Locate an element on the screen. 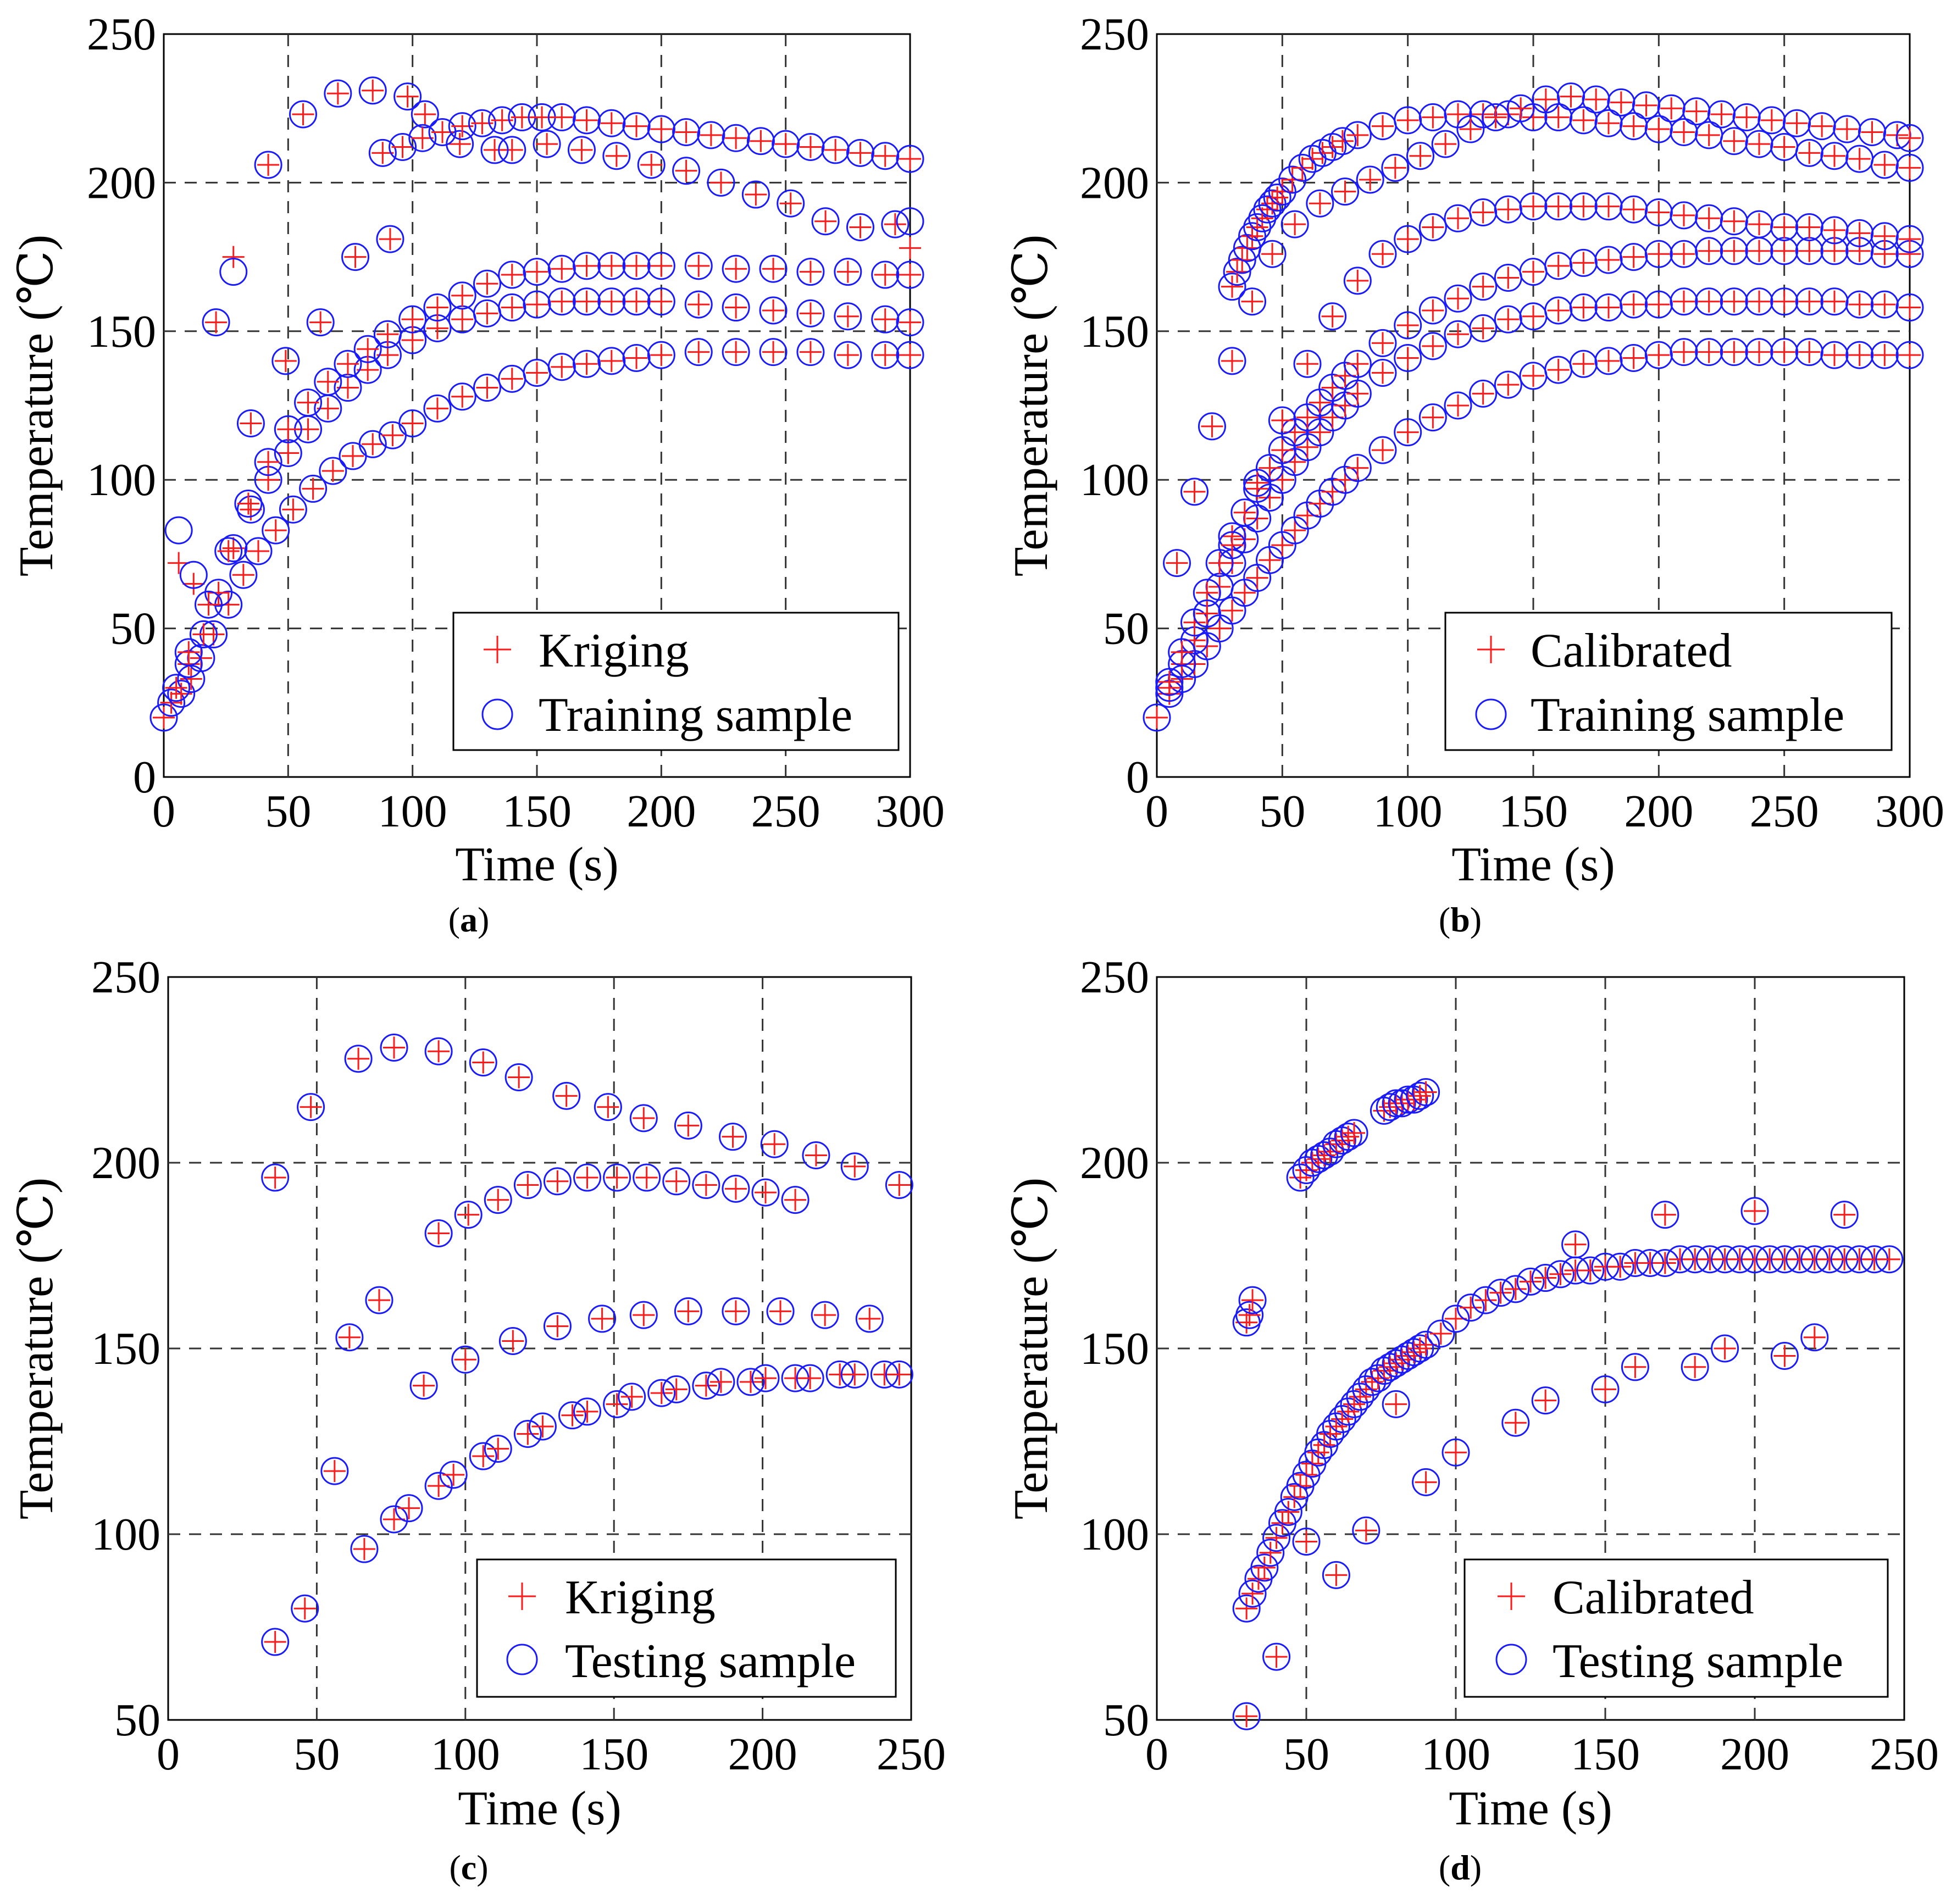 Image resolution: width=1957 pixels, height=1904 pixels. panel-caption: (c) is located at coordinates (469, 1867).